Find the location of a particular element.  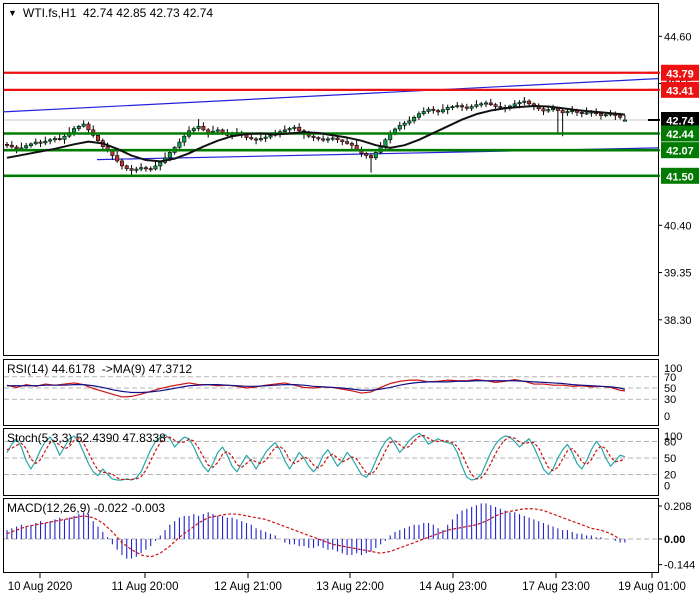

price-badge-label: 41.50 is located at coordinates (680, 177).